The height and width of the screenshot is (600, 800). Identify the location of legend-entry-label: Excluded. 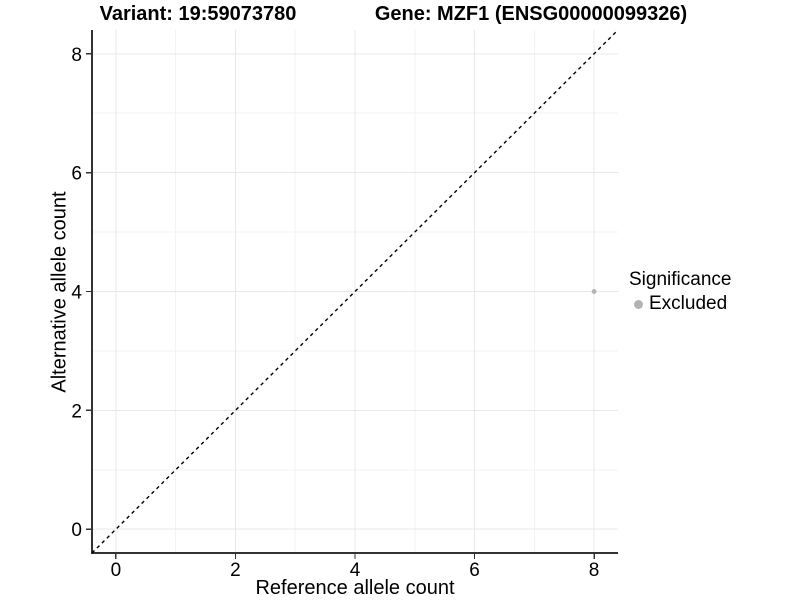
(688, 303).